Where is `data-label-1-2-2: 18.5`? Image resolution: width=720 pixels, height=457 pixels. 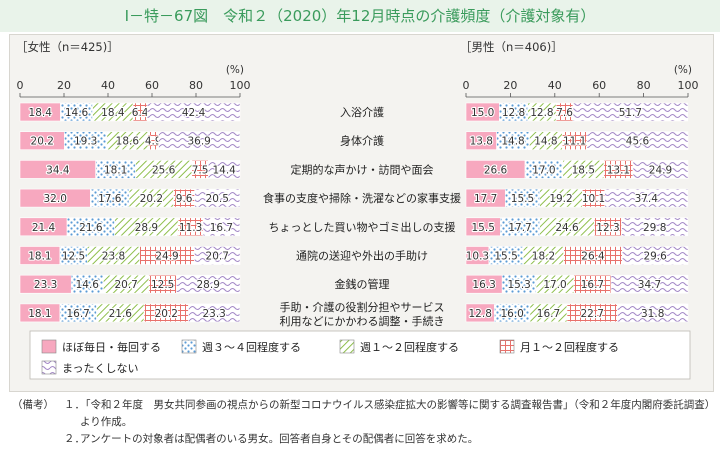 data-label-1-2-2: 18.5 is located at coordinates (583, 170).